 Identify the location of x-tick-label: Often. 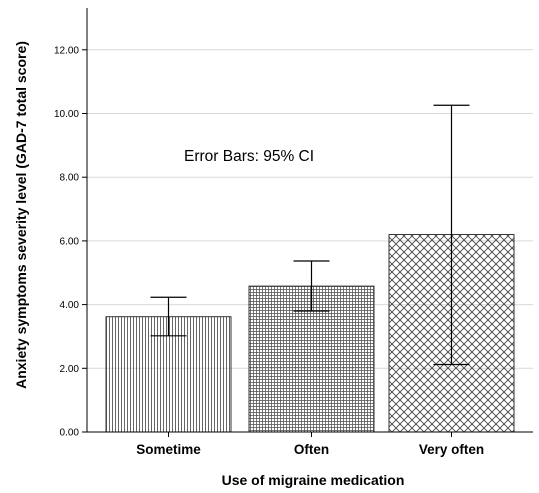
(311, 449).